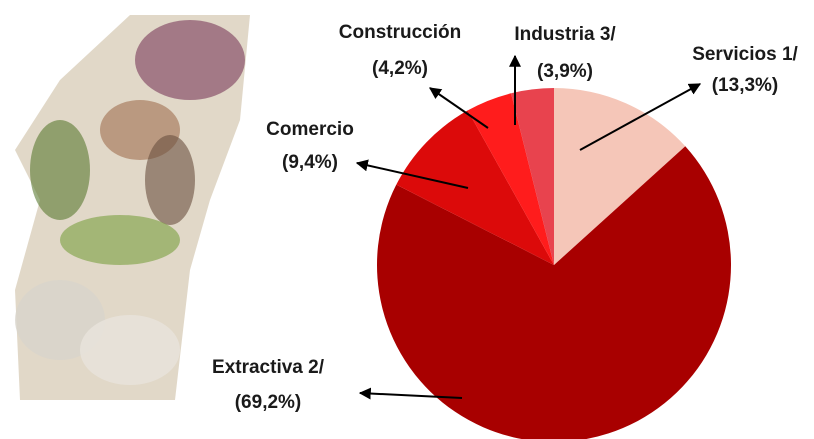 This screenshot has height=439, width=814. Describe the element at coordinates (310, 129) in the screenshot. I see `slice-label: Comercio` at that location.